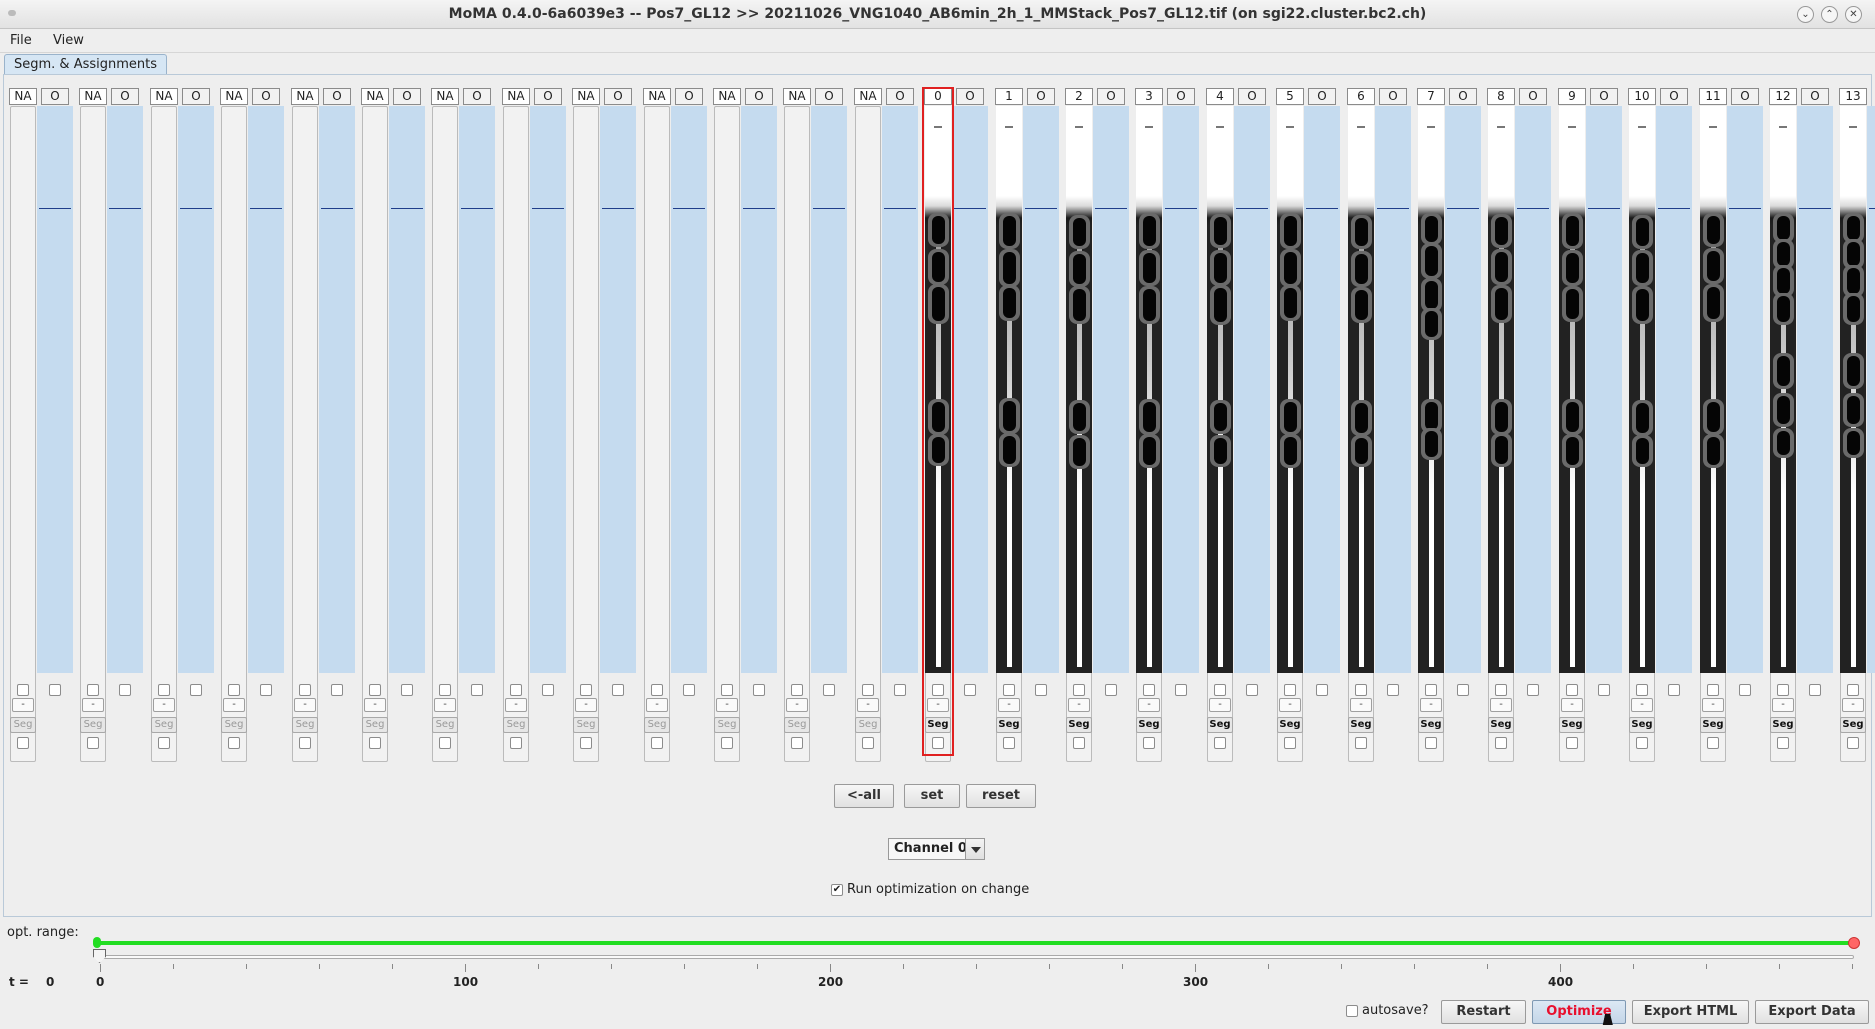 Image resolution: width=1875 pixels, height=1029 pixels. Describe the element at coordinates (21, 40) in the screenshot. I see `menu-file: File` at that location.